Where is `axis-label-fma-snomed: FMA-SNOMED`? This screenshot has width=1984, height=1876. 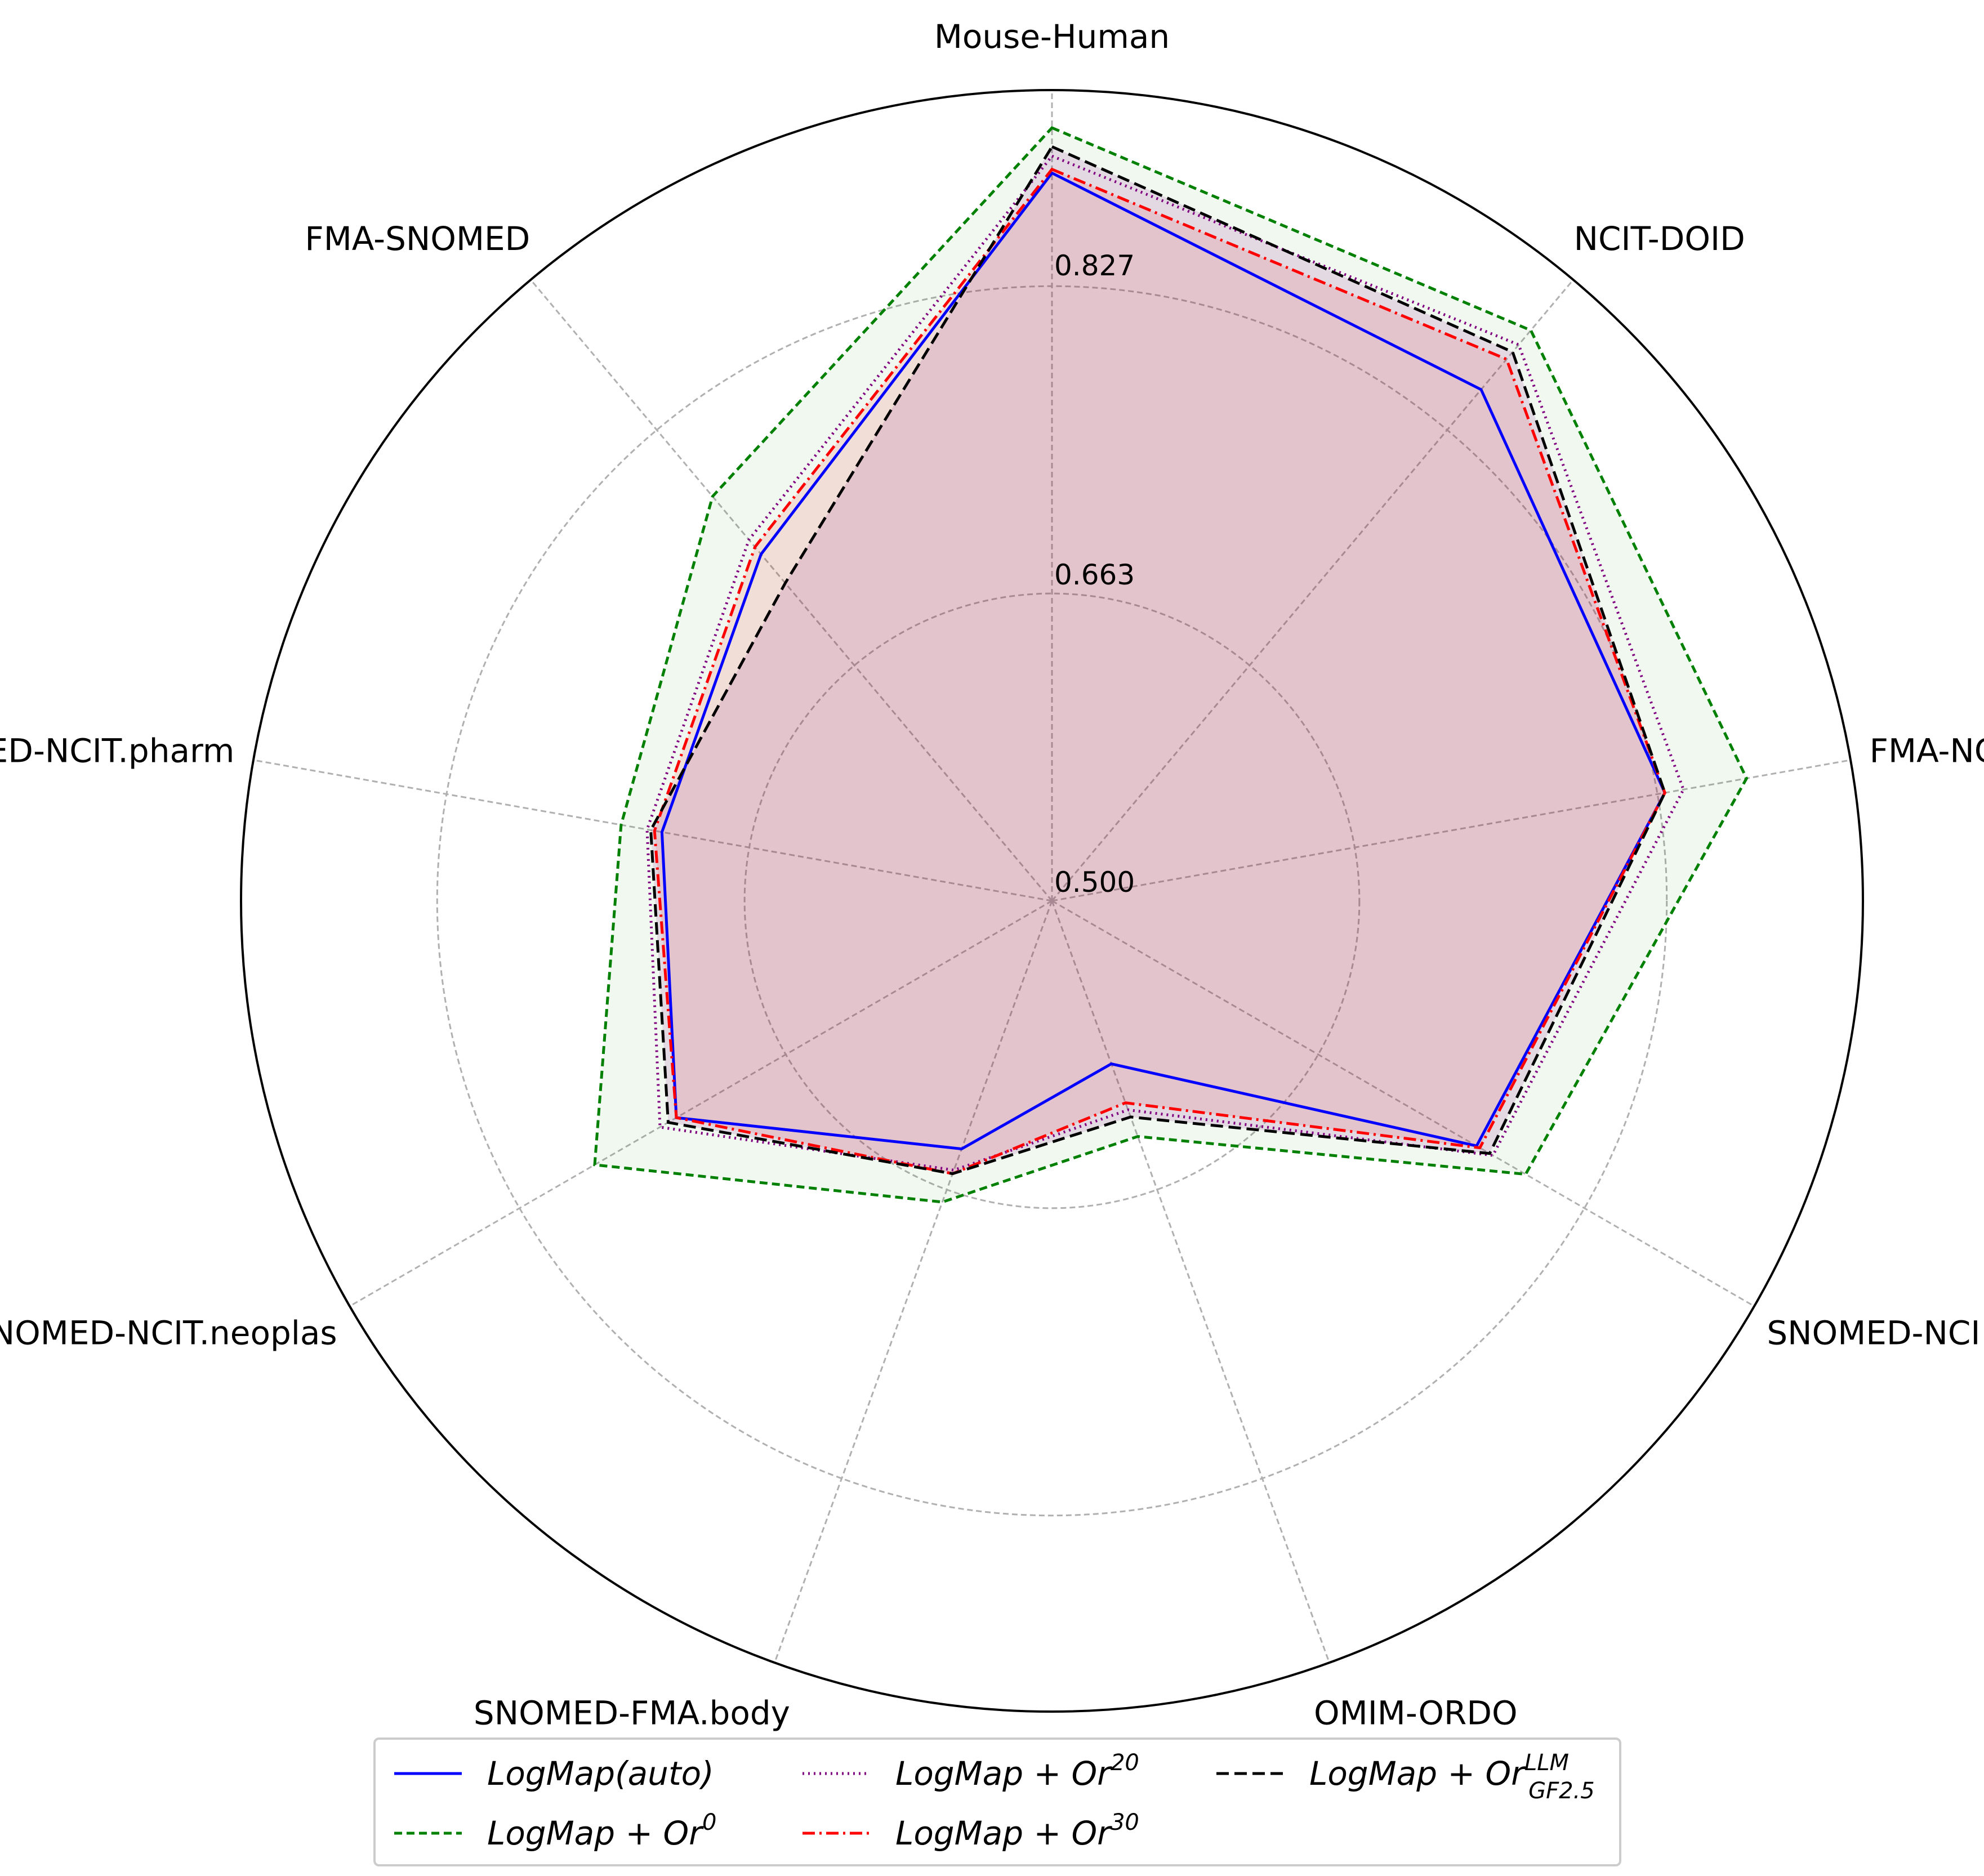
axis-label-fma-snomed: FMA-SNOMED is located at coordinates (417, 239).